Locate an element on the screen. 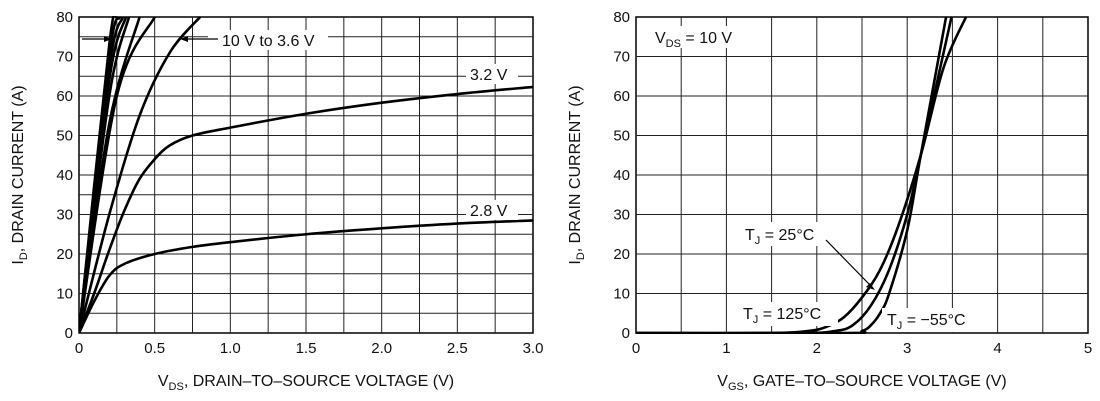 The width and height of the screenshot is (1100, 401). x-tick-label: 3.0 is located at coordinates (533, 348).